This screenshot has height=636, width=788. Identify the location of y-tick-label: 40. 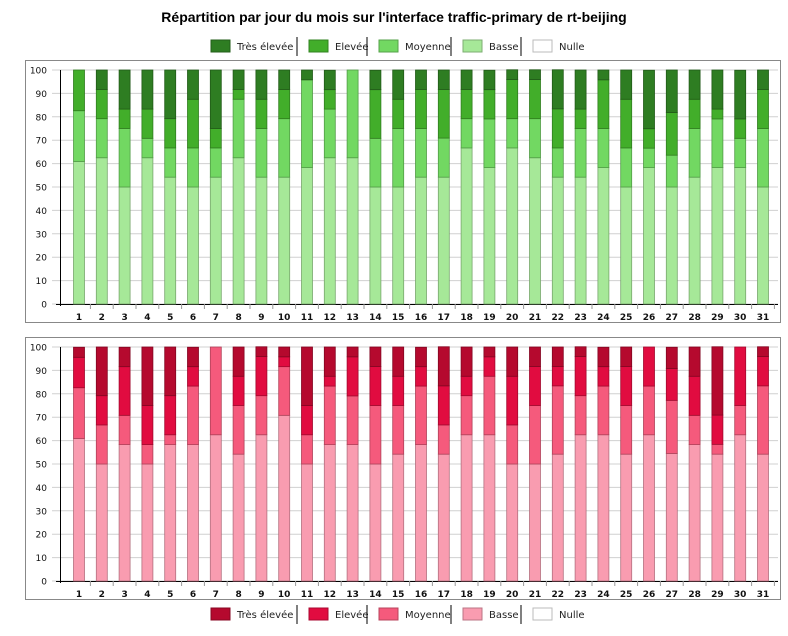
(42, 489).